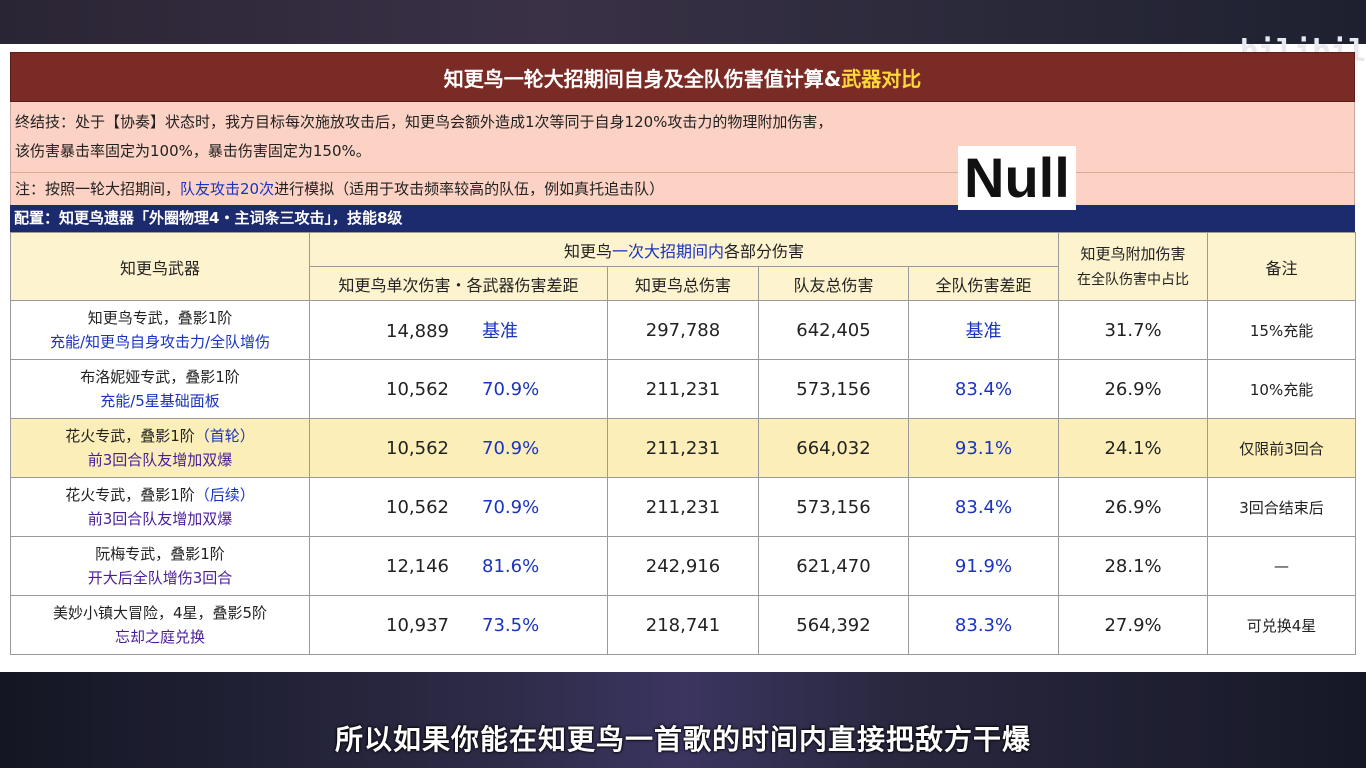  I want to click on damage-ratio: 24.1%, so click(1133, 448).